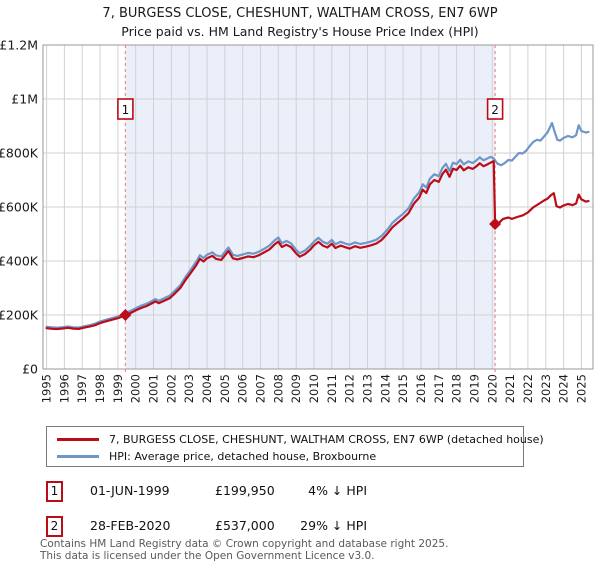 This screenshot has width=600, height=562. Describe the element at coordinates (78, 439) in the screenshot. I see `property-line-swatch` at that location.